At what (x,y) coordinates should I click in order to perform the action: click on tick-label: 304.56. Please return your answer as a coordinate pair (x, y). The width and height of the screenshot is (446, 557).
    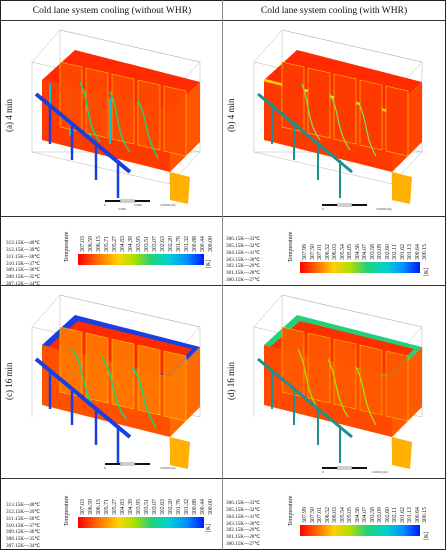
    Looking at the image, I should click on (357, 515).